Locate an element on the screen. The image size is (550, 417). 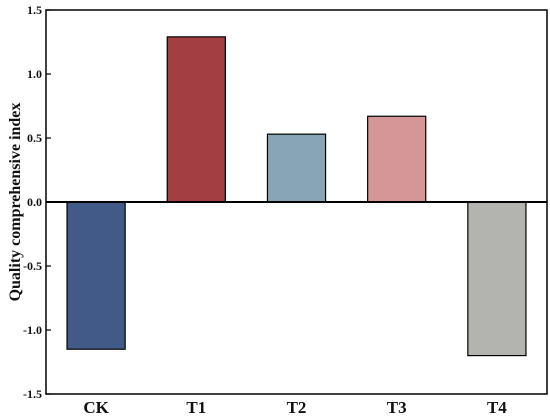
bar-t4 is located at coordinates (497, 279).